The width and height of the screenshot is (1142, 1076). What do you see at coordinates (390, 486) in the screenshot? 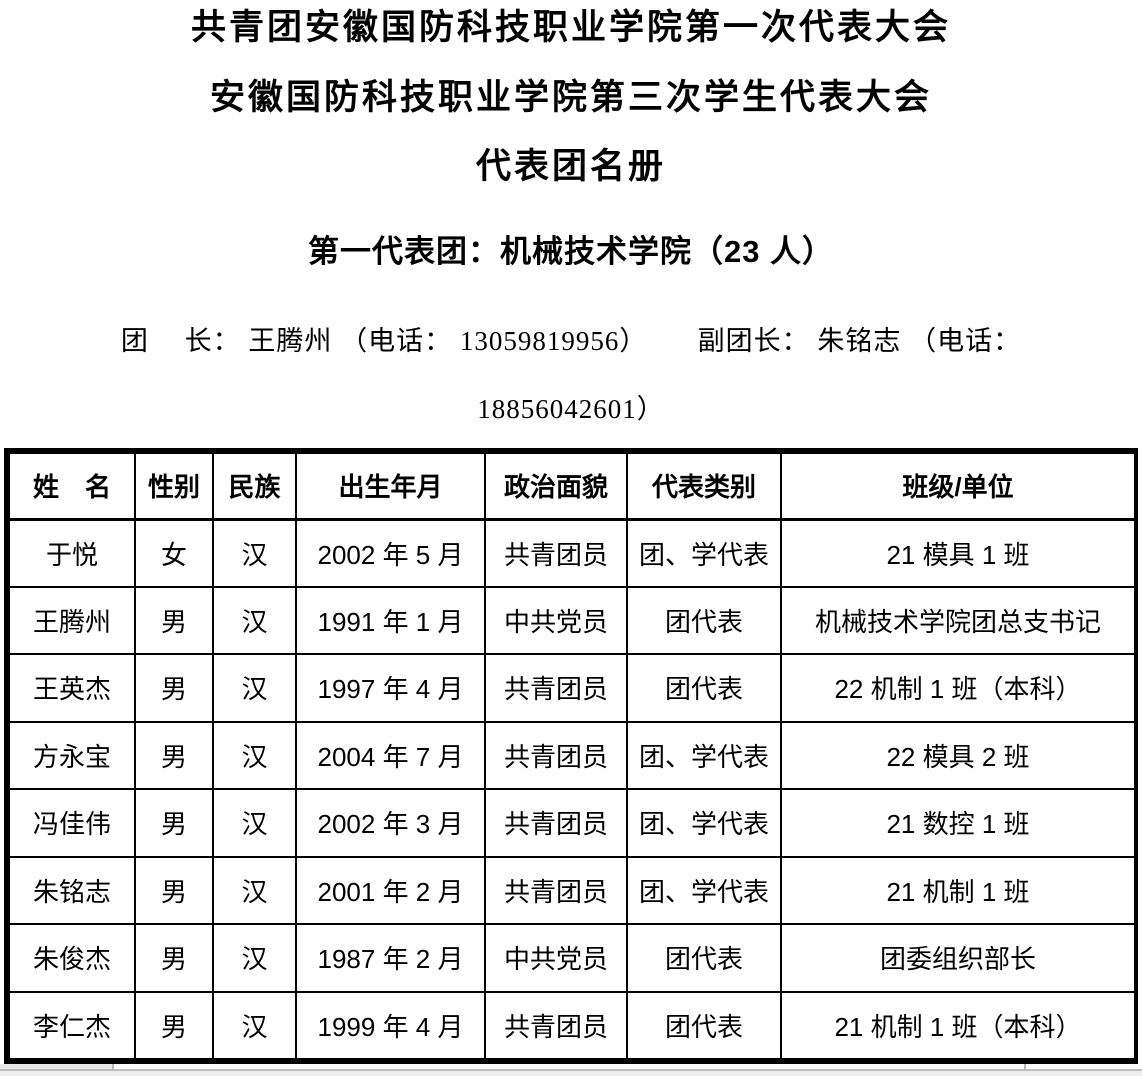
I see `roster-header-cell: 出生年月` at bounding box center [390, 486].